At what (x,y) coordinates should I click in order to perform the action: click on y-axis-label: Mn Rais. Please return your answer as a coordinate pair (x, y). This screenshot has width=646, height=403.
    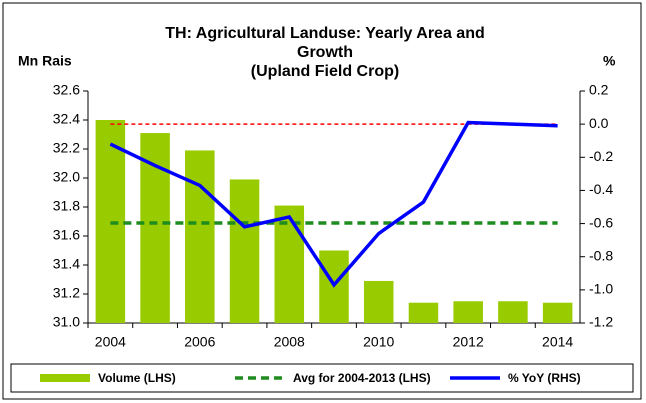
    Looking at the image, I should click on (45, 61).